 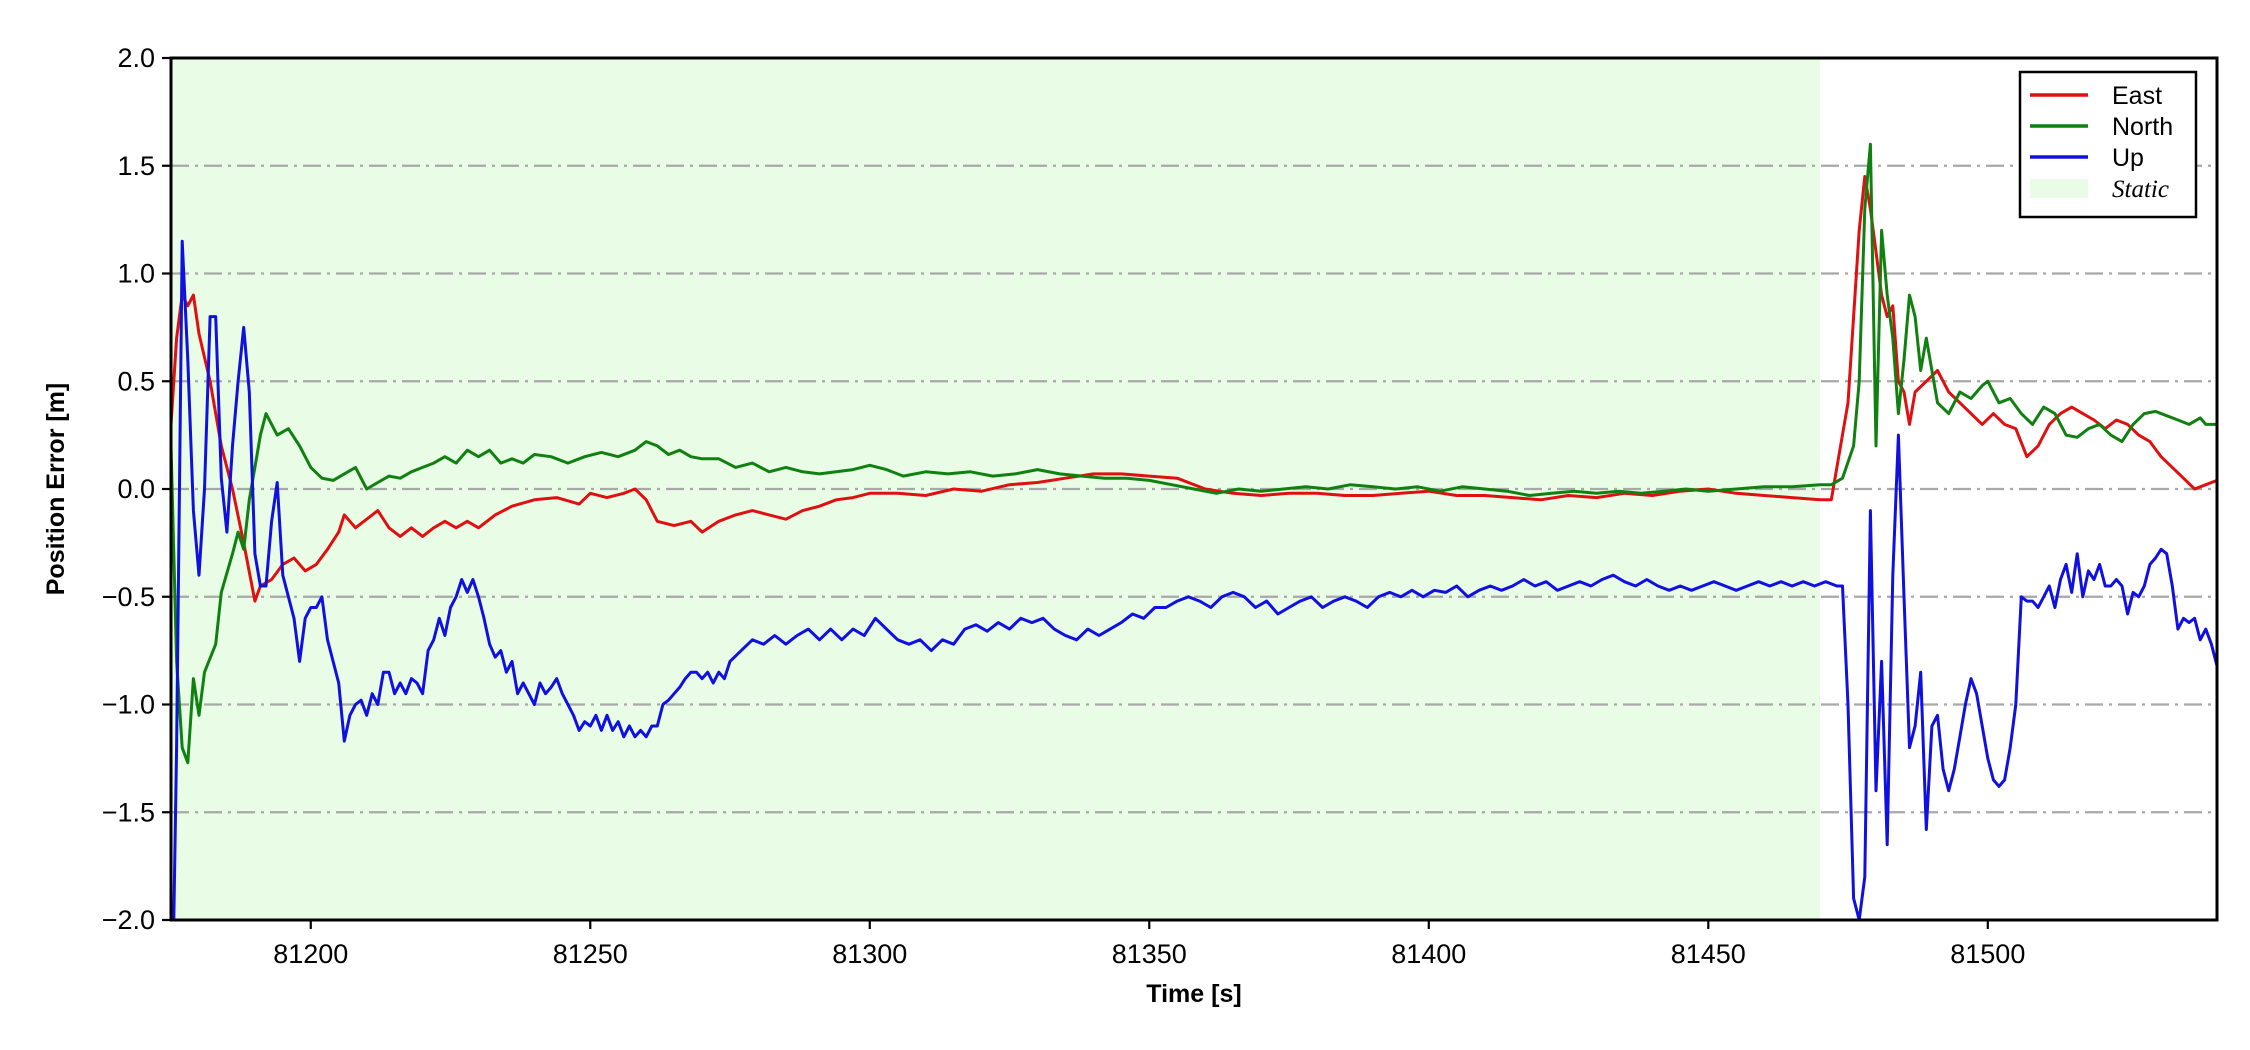 I want to click on y-axis-title: Position Error [m], so click(x=56, y=489).